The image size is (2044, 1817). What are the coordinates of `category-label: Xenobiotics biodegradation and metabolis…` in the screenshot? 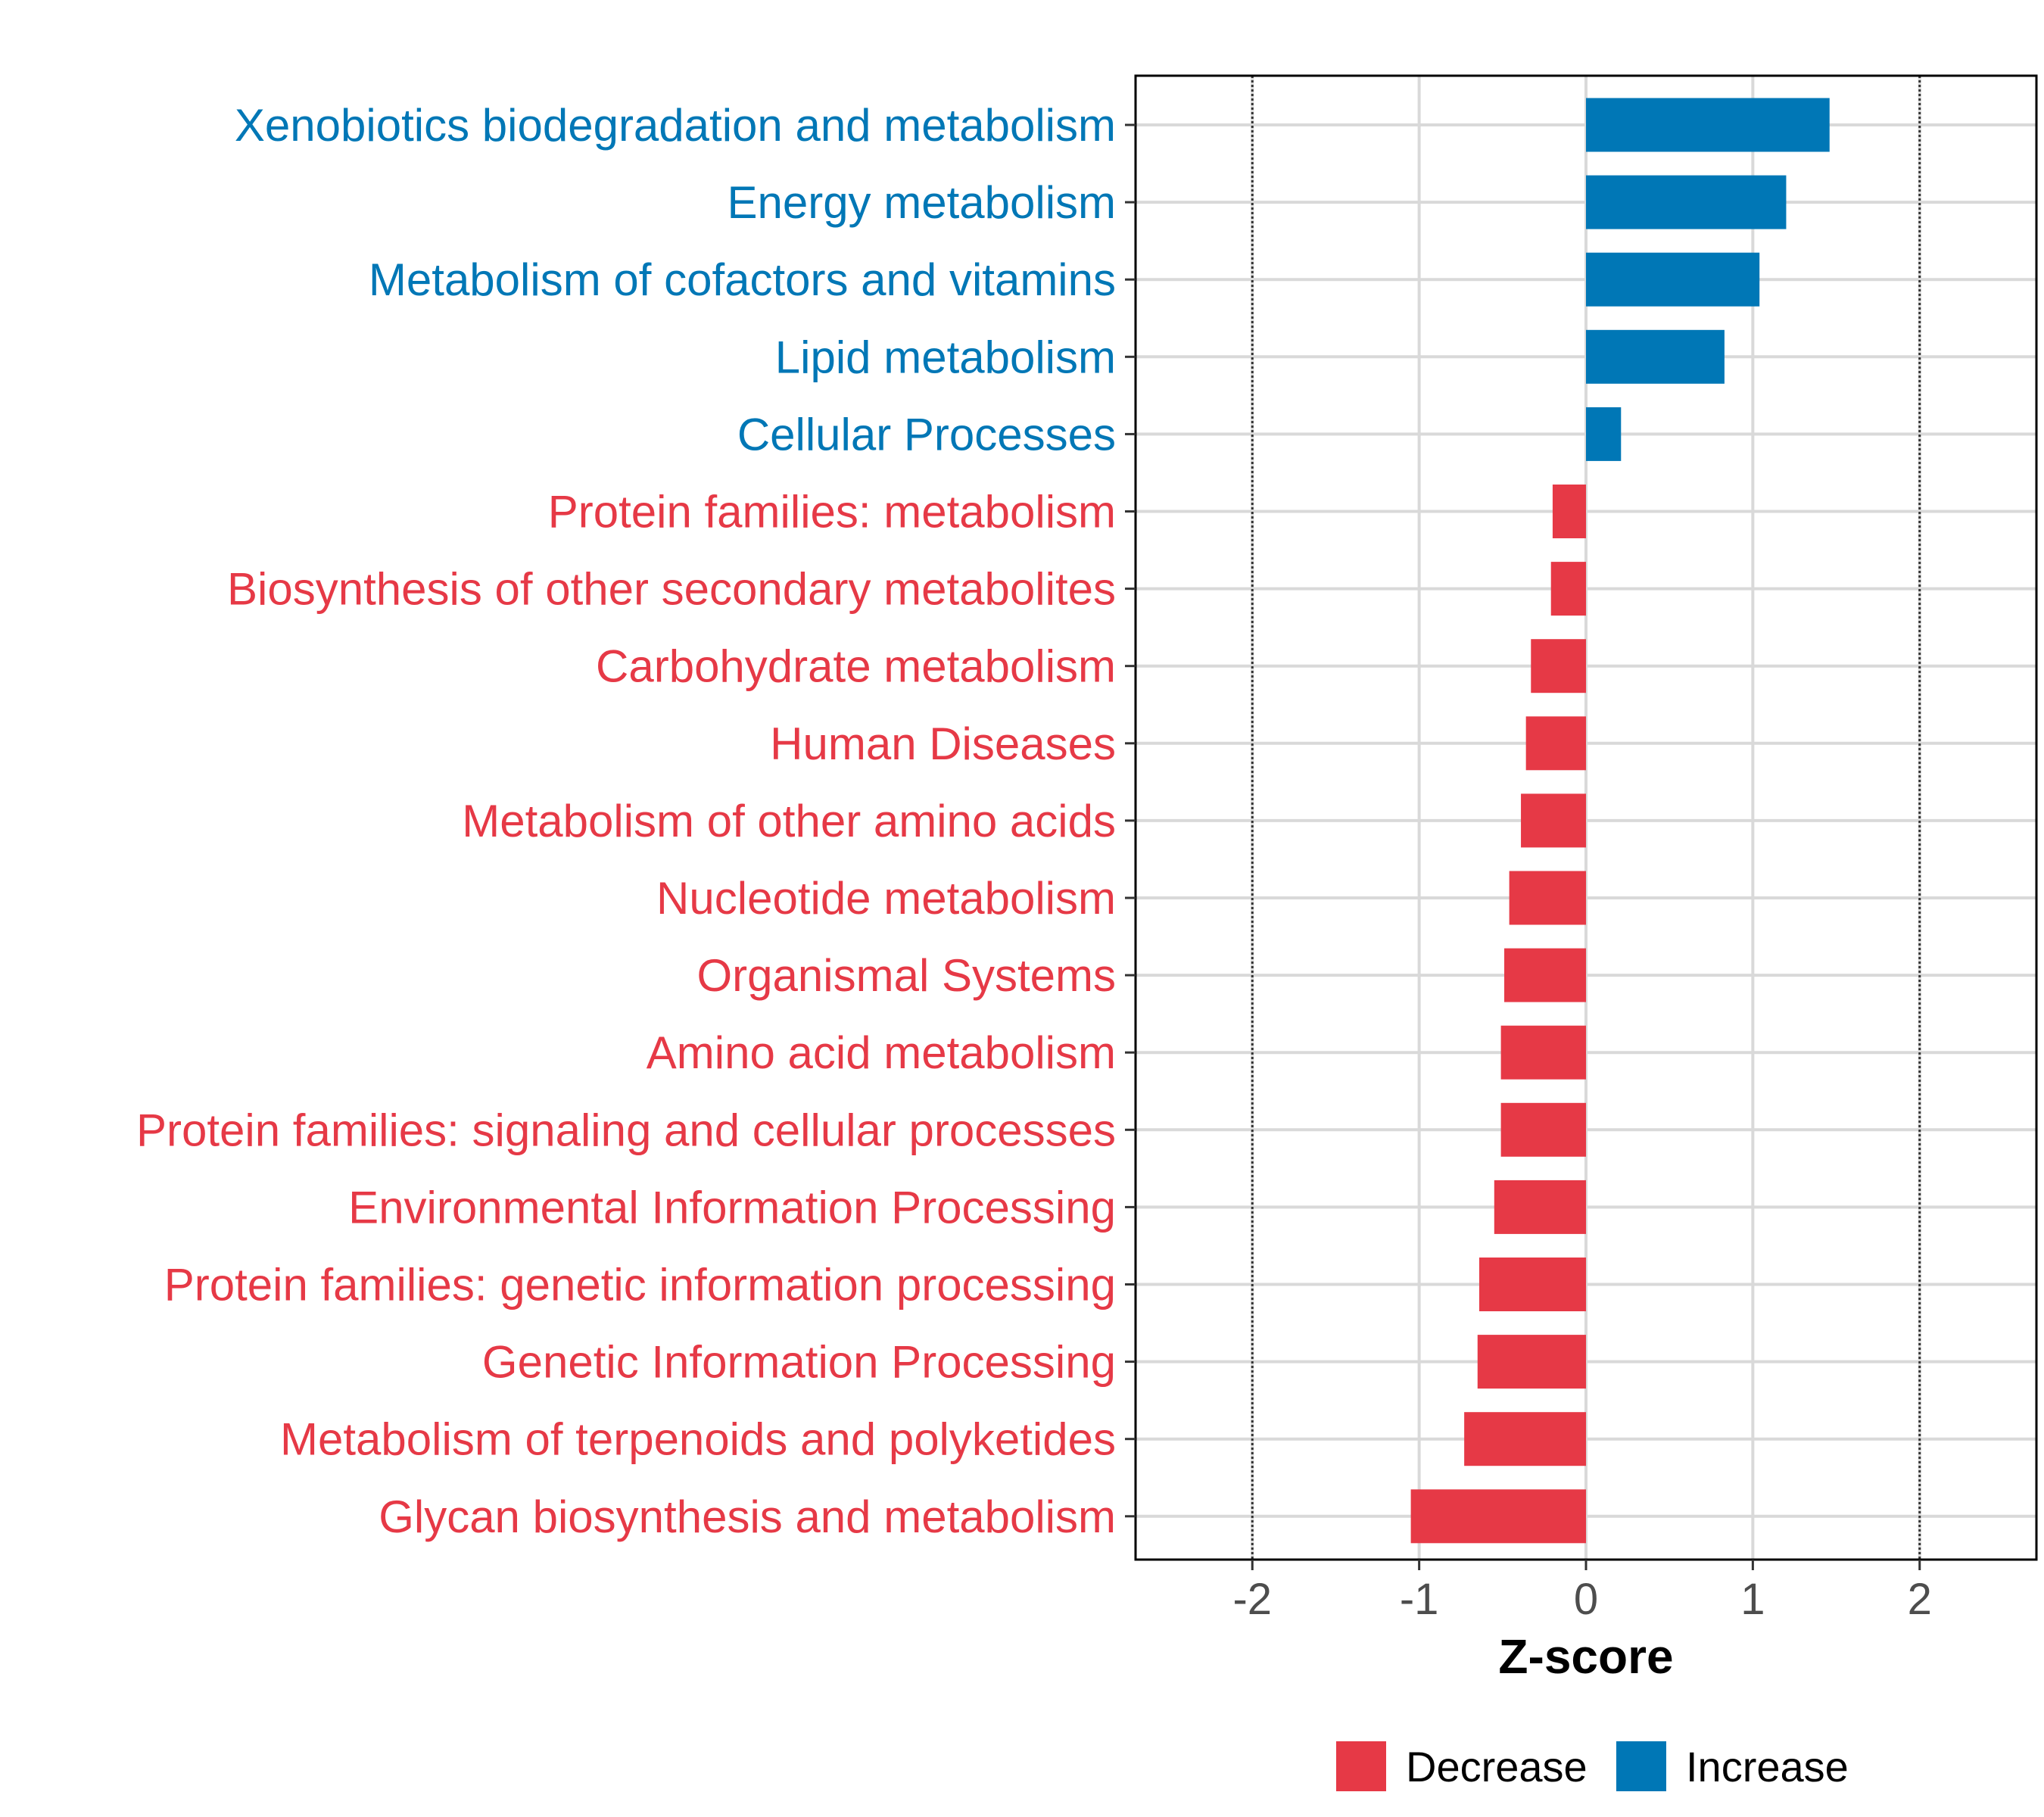 It's located at (675, 125).